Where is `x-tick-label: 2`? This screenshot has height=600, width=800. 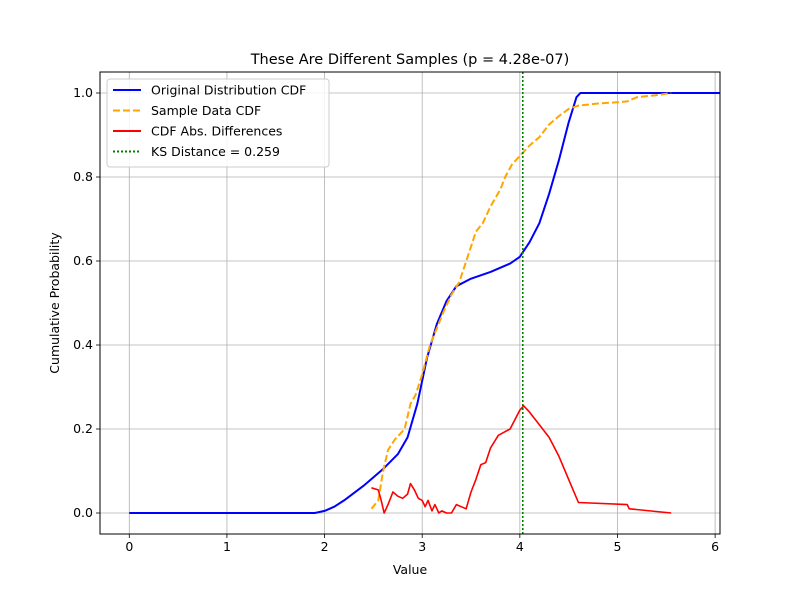
x-tick-label: 2 is located at coordinates (325, 546).